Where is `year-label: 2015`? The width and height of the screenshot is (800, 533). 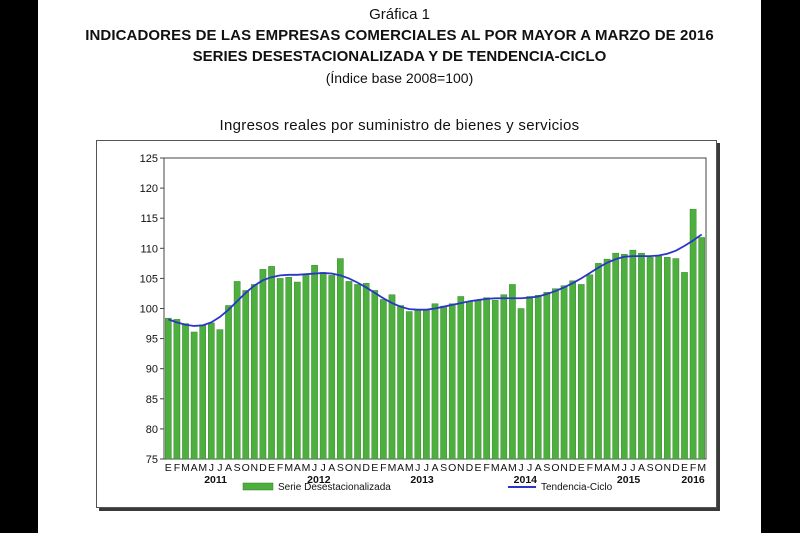
year-label: 2015 is located at coordinates (629, 480).